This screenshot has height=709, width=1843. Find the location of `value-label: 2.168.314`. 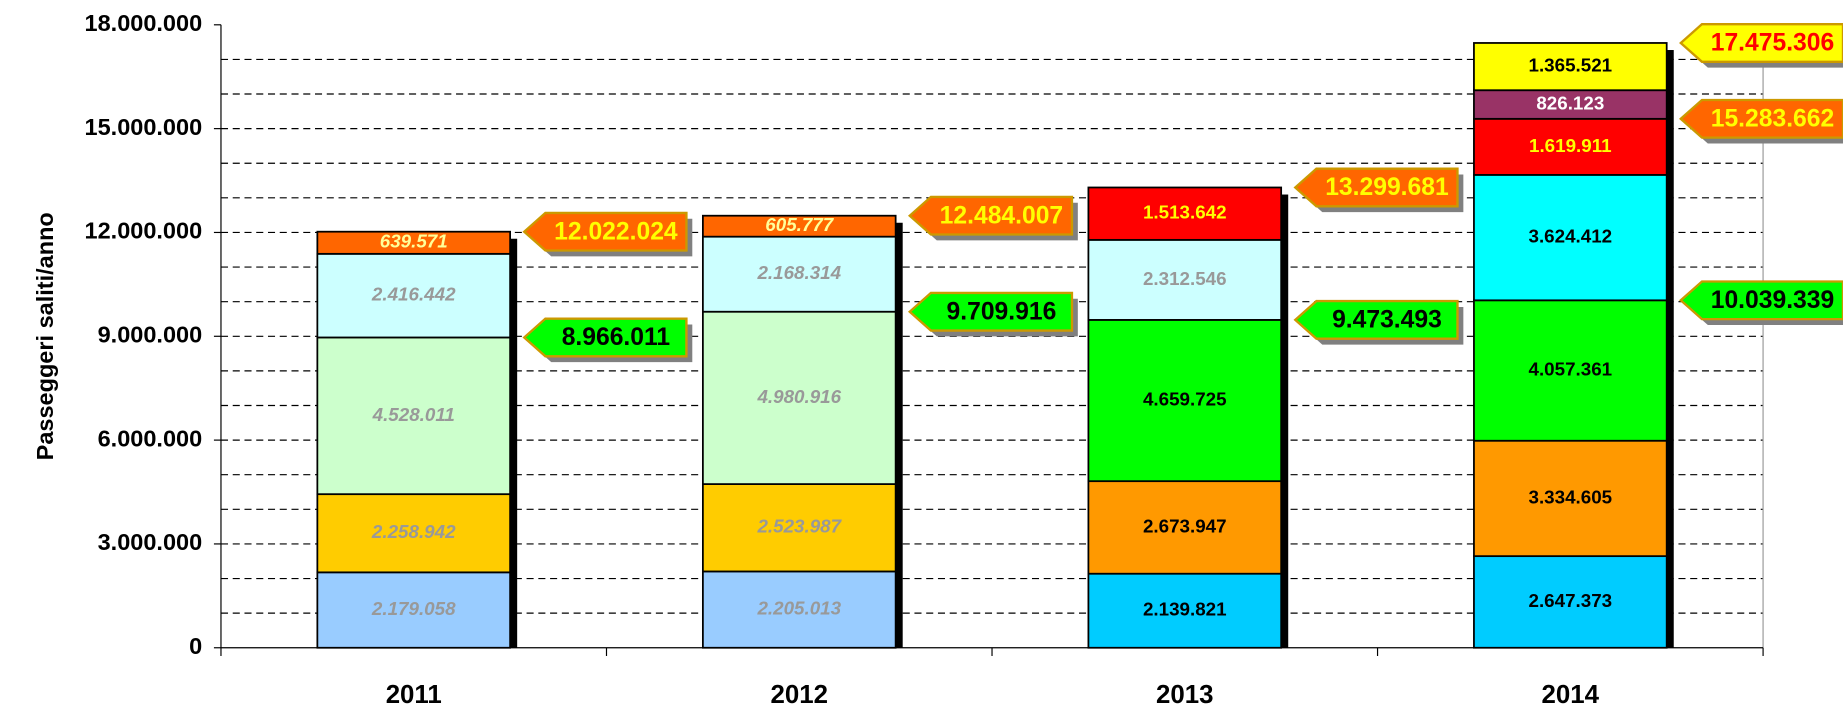

value-label: 2.168.314 is located at coordinates (798, 272).